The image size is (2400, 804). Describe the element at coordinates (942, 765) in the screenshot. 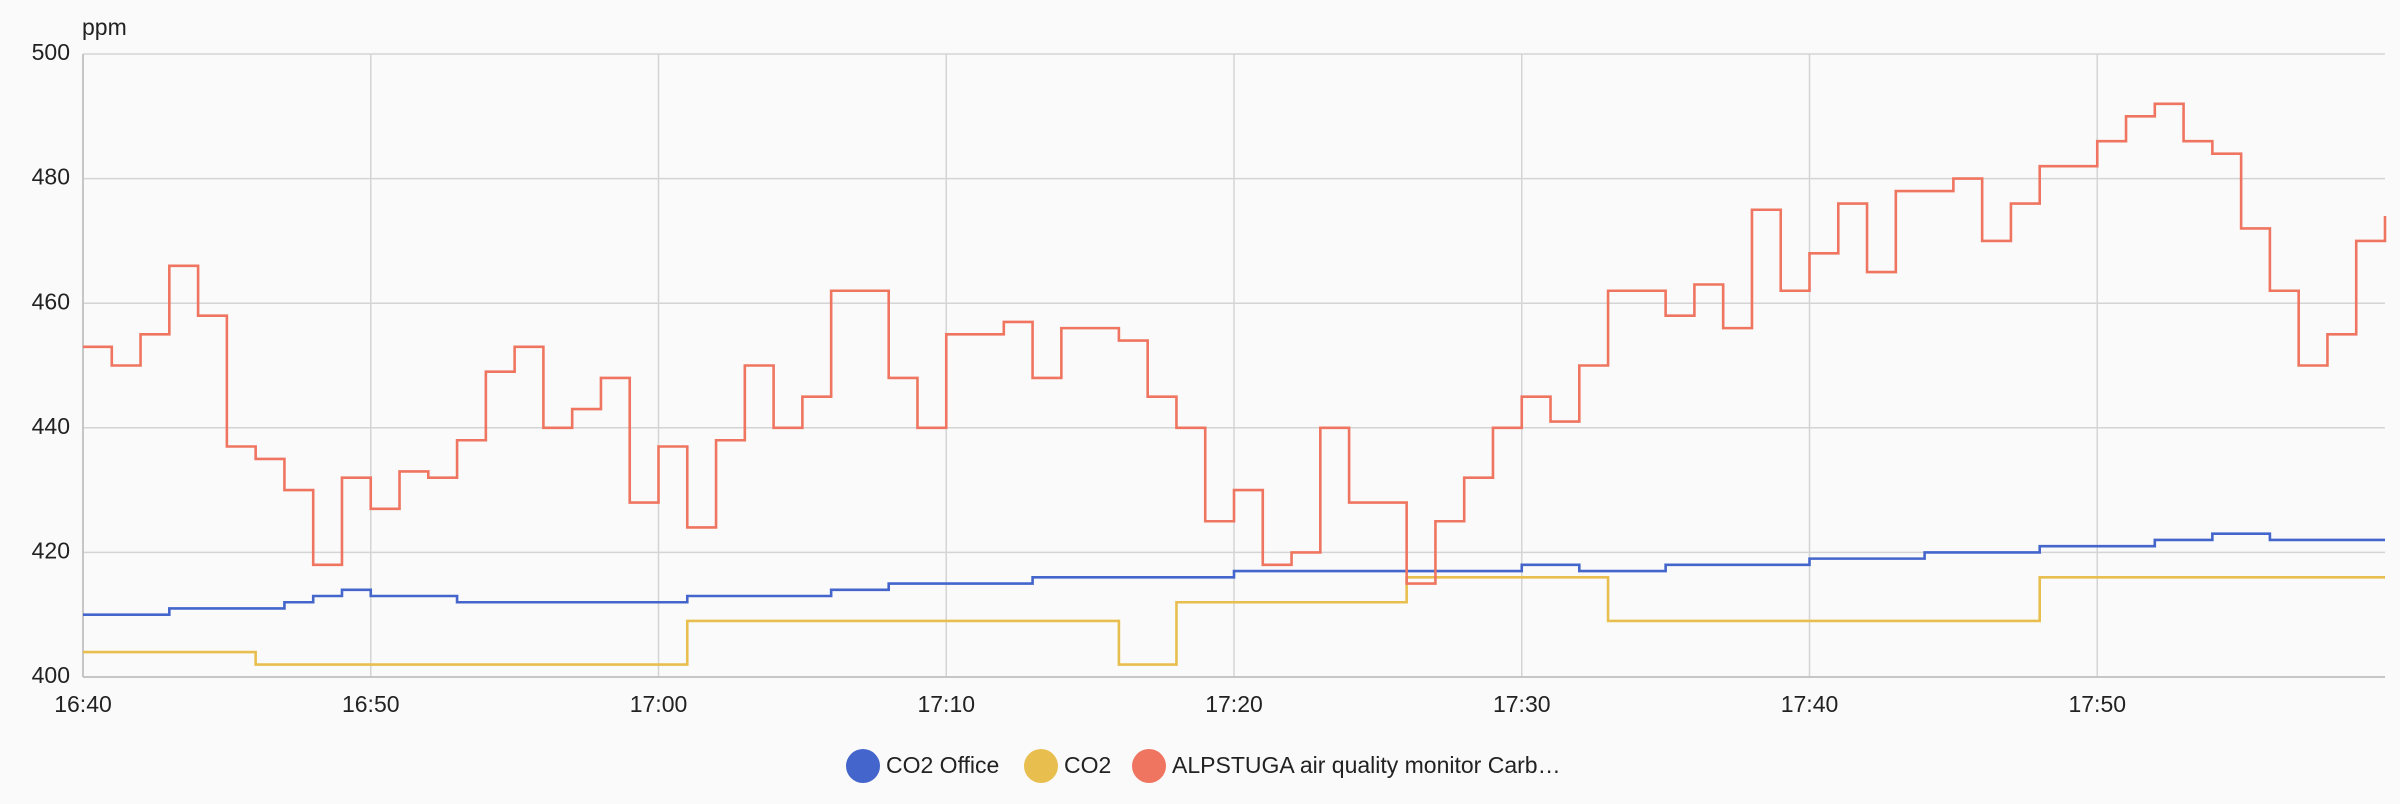

I see `legend-label: CO2 Office` at that location.